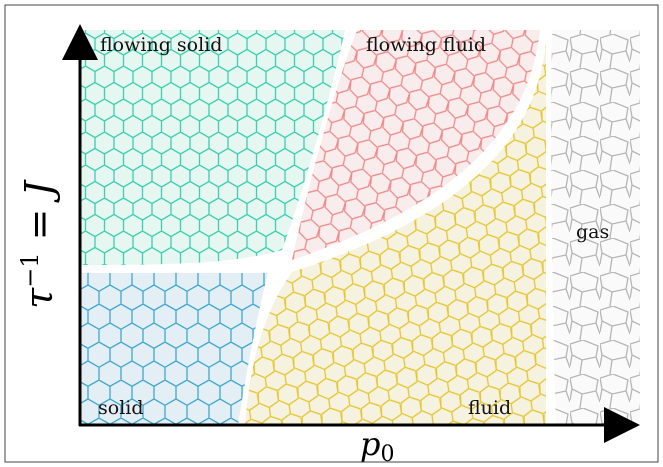  Describe the element at coordinates (161, 45) in the screenshot. I see `region-label: flowing solid` at that location.